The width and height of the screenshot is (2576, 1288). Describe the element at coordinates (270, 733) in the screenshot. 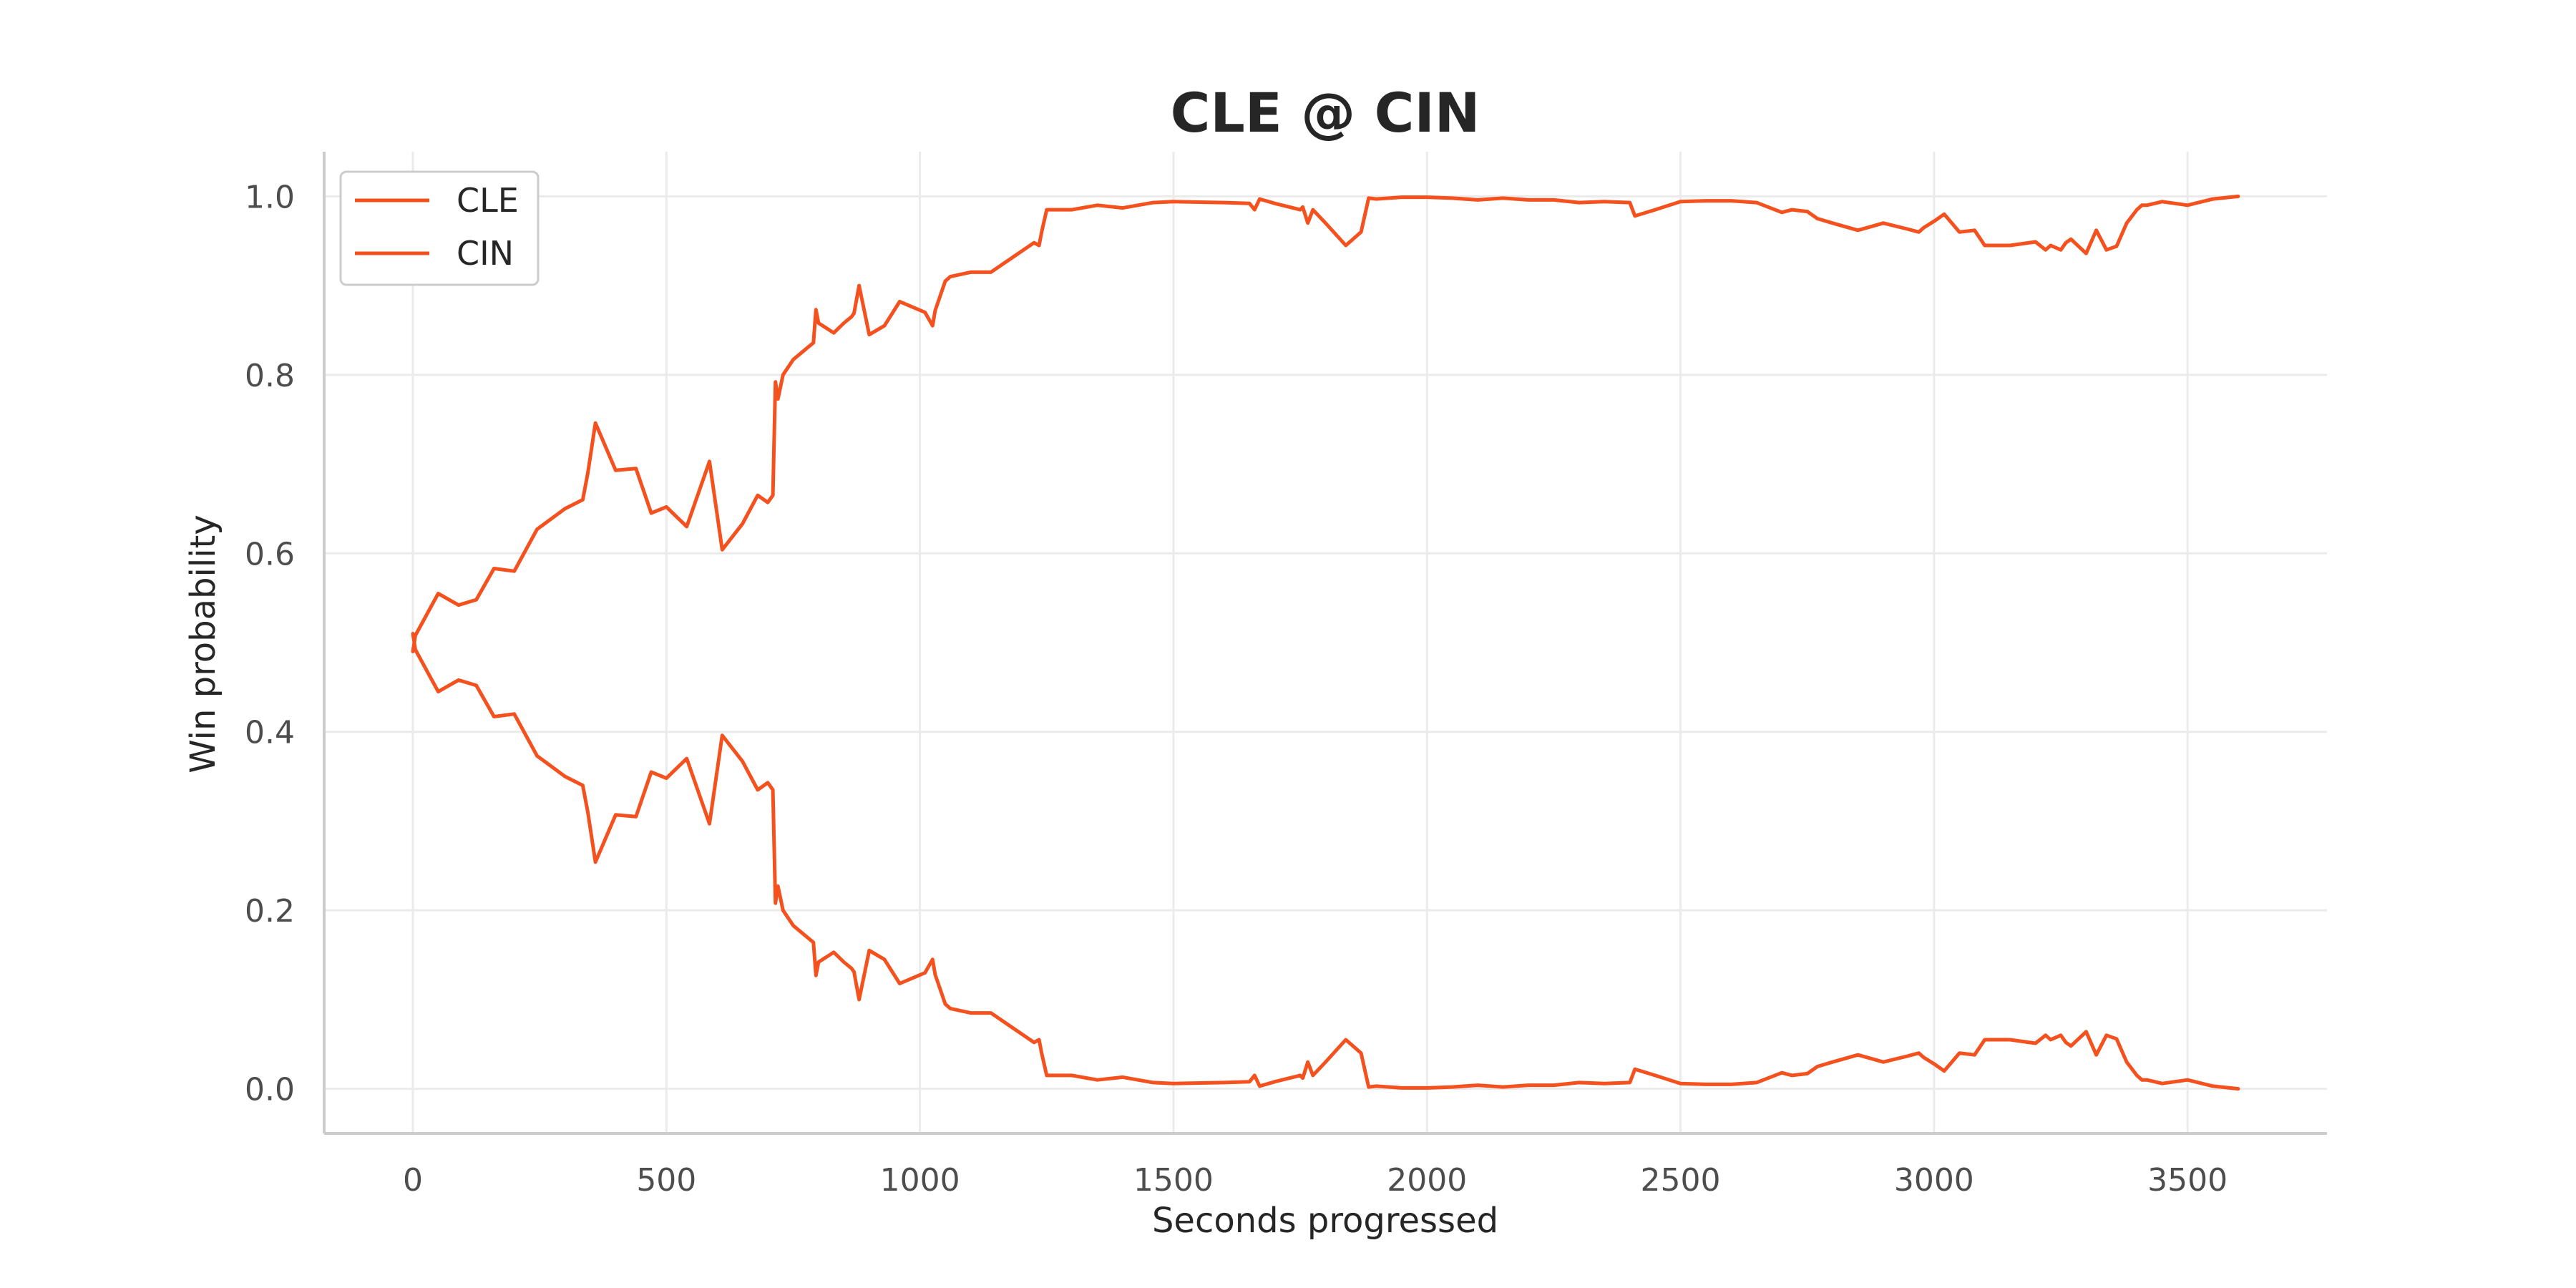

I see `y-tick-label: 0.4` at that location.